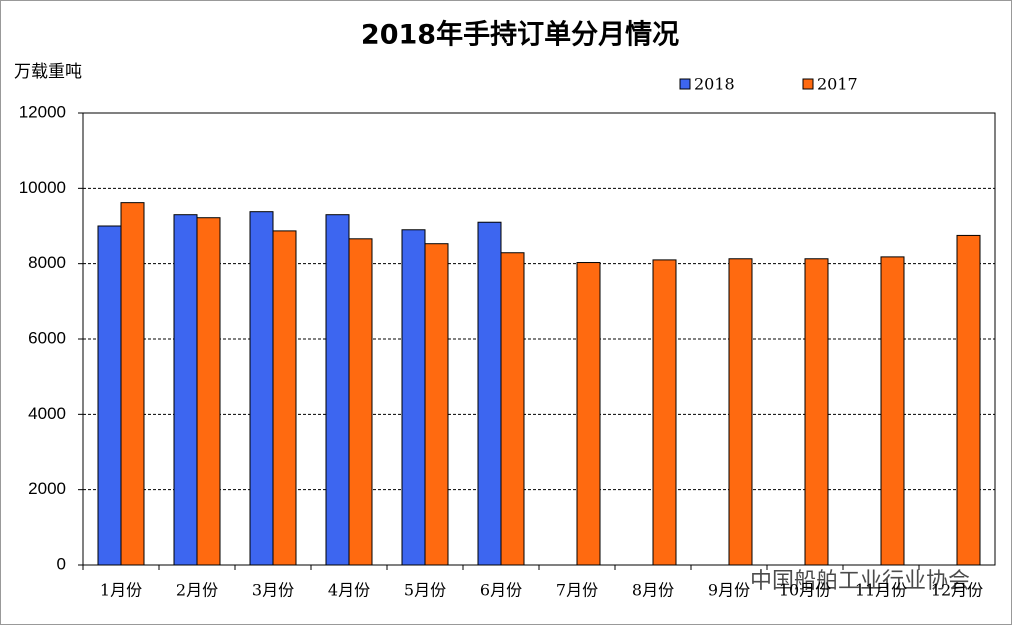  I want to click on y-tick-label: 2000, so click(47, 488).